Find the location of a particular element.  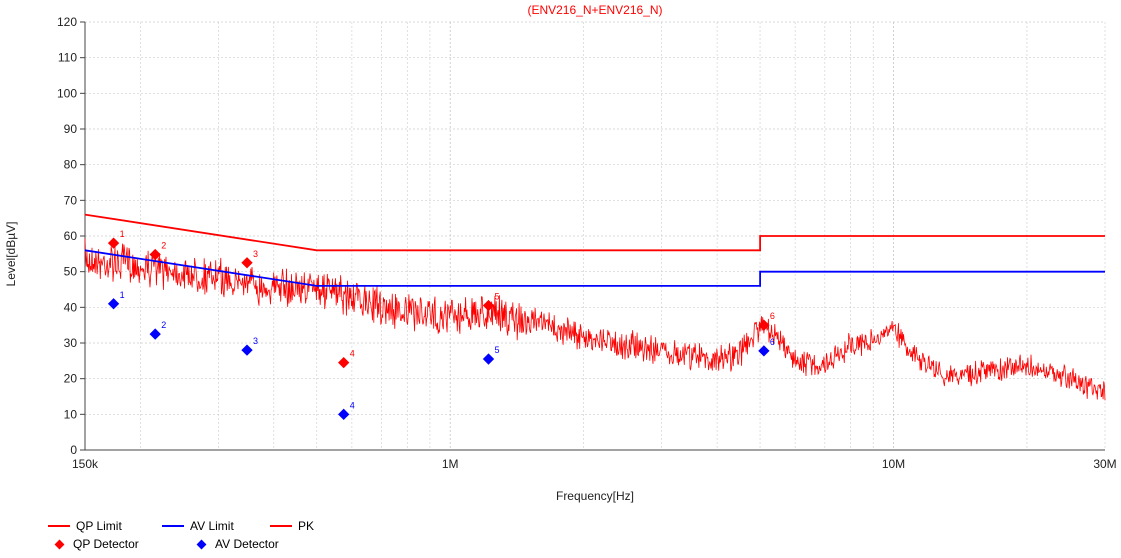

series-qp-limit-line is located at coordinates (594, 232).